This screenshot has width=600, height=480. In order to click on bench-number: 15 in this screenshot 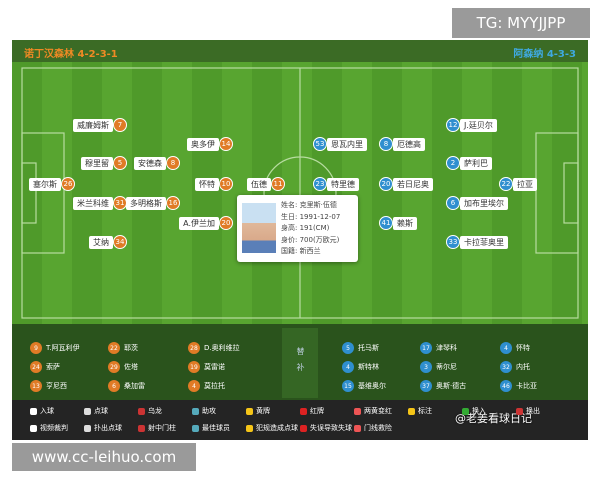, I will do `click(348, 386)`.